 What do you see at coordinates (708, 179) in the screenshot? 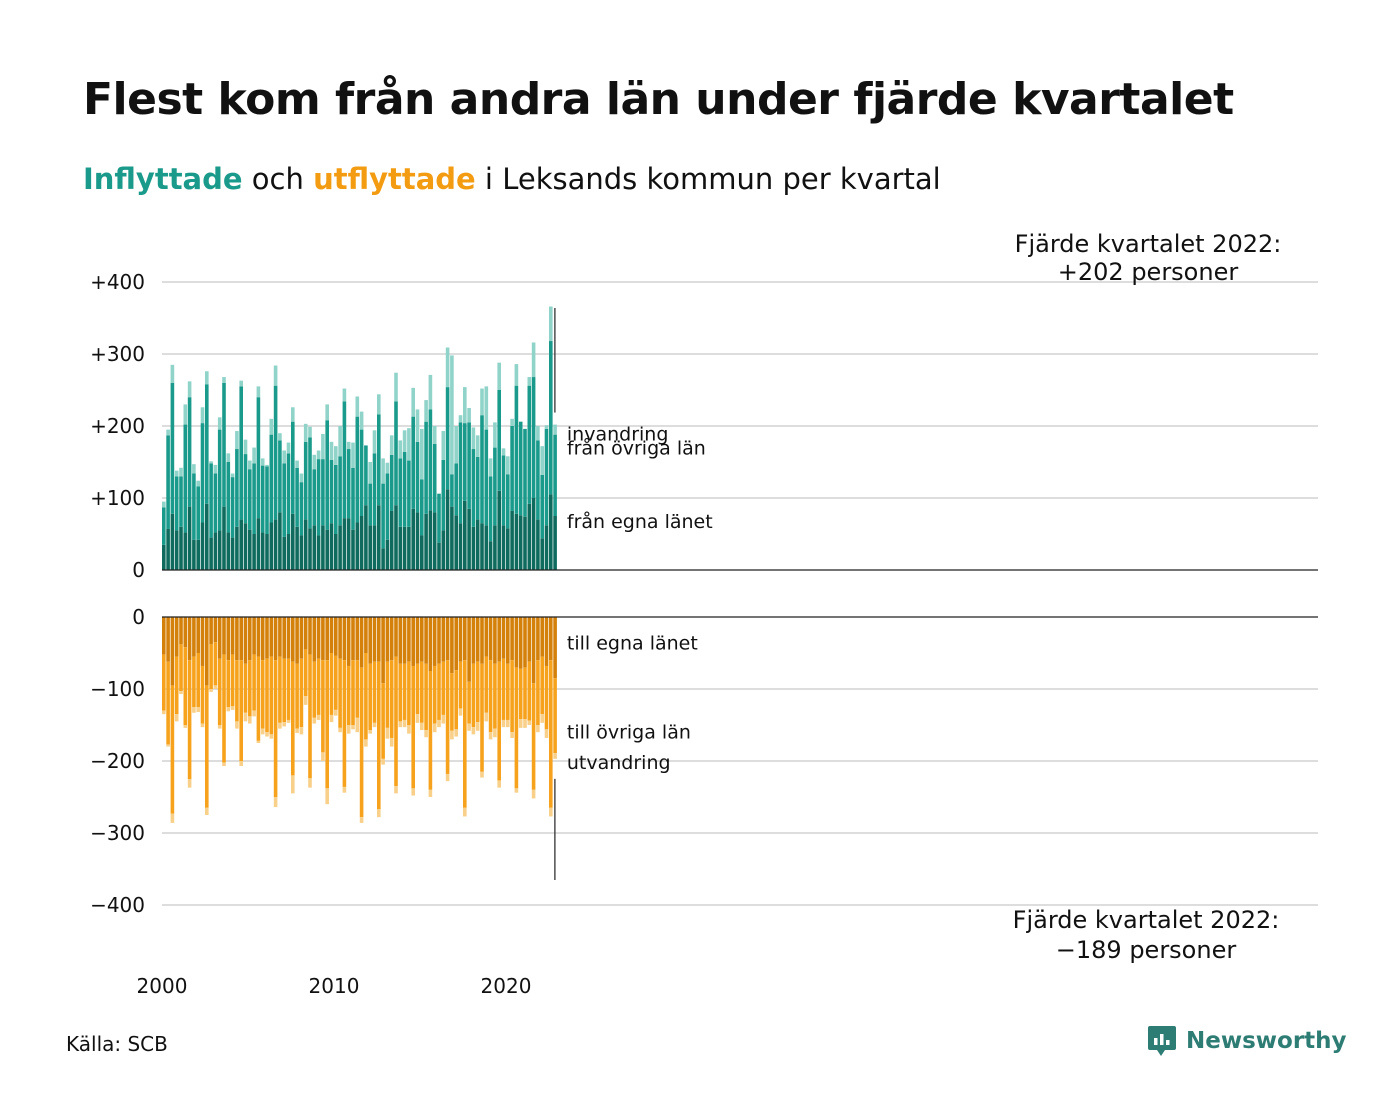
I see `subtitle-rest: i Leksands kommun per kvartal` at bounding box center [708, 179].